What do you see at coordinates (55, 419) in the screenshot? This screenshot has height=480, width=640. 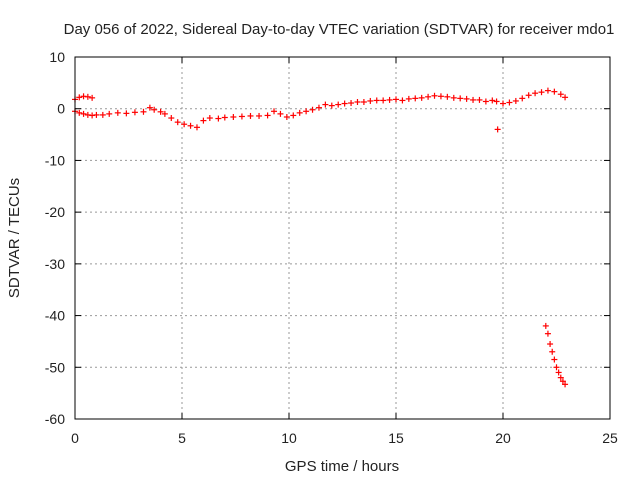 I see `y-tick-label: -60` at bounding box center [55, 419].